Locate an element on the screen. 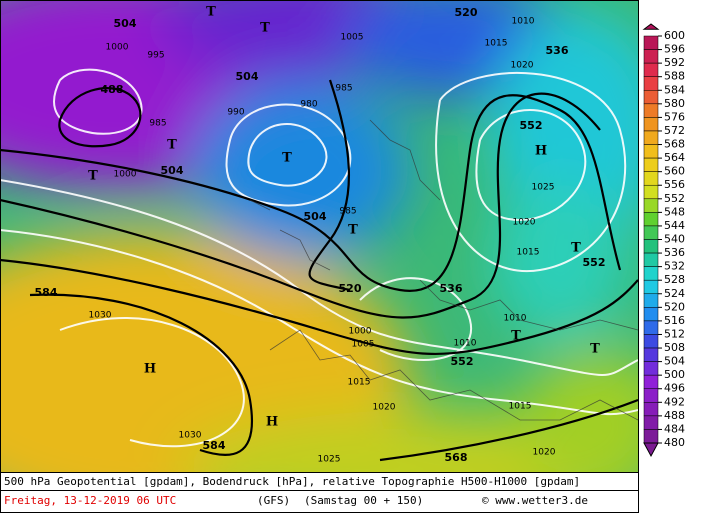  colorbar-label: 600 is located at coordinates (674, 35).